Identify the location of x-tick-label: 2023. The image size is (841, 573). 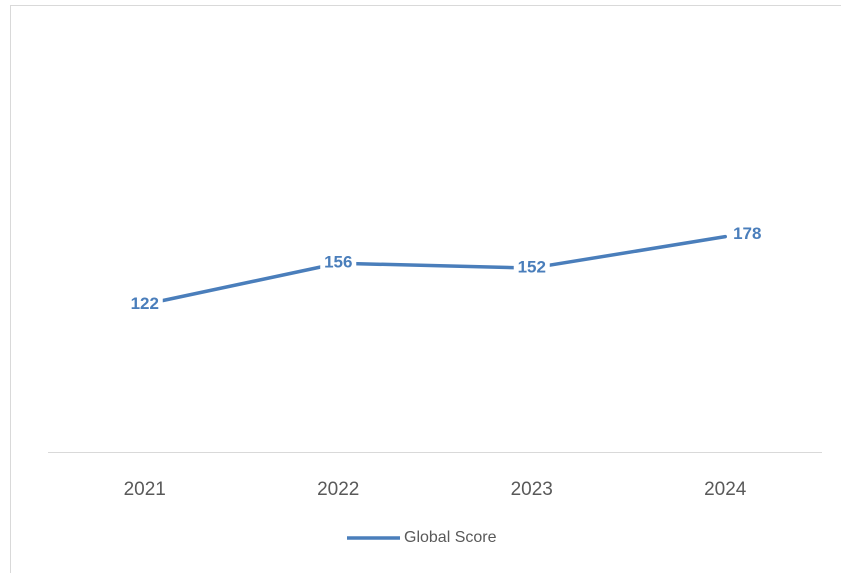
(532, 489).